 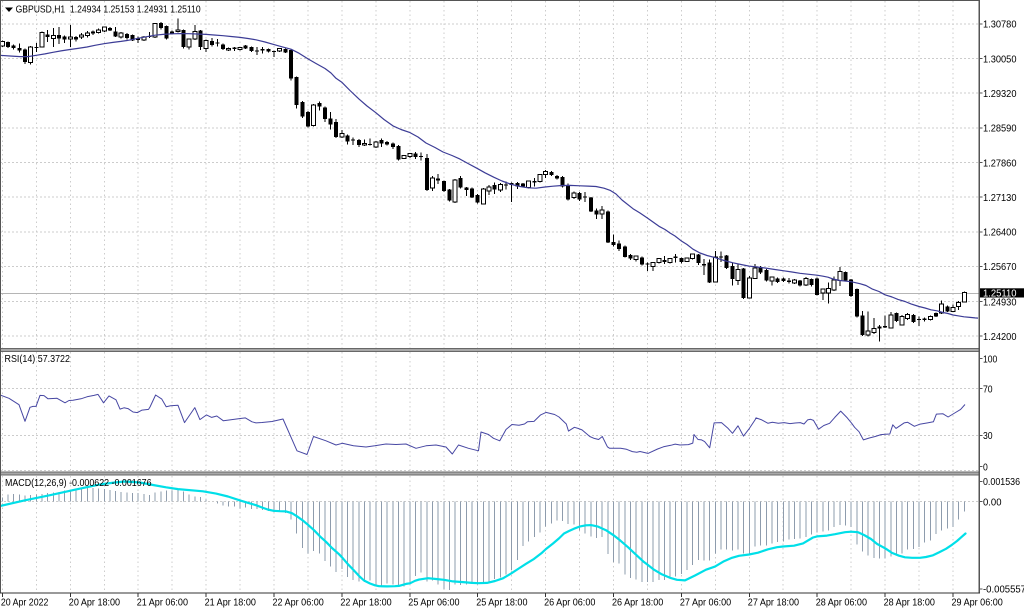 What do you see at coordinates (230, 603) in the screenshot?
I see `svg-text: 21 Apr 18:00` at bounding box center [230, 603].